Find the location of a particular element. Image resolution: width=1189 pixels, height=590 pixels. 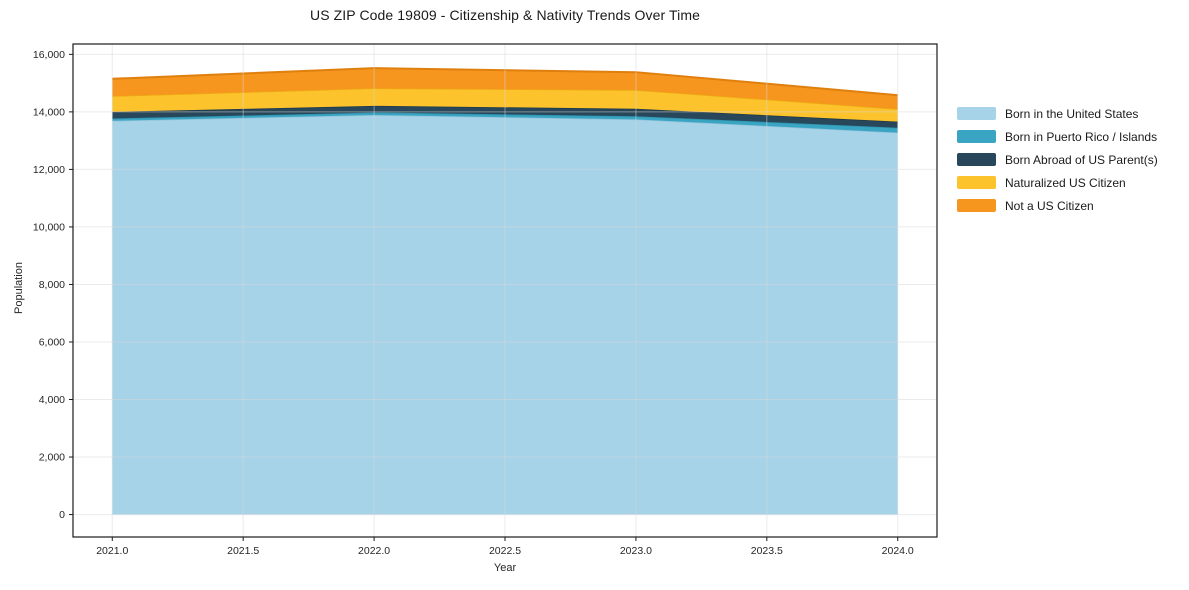

y-tick-label: 6,000 is located at coordinates (52, 342).